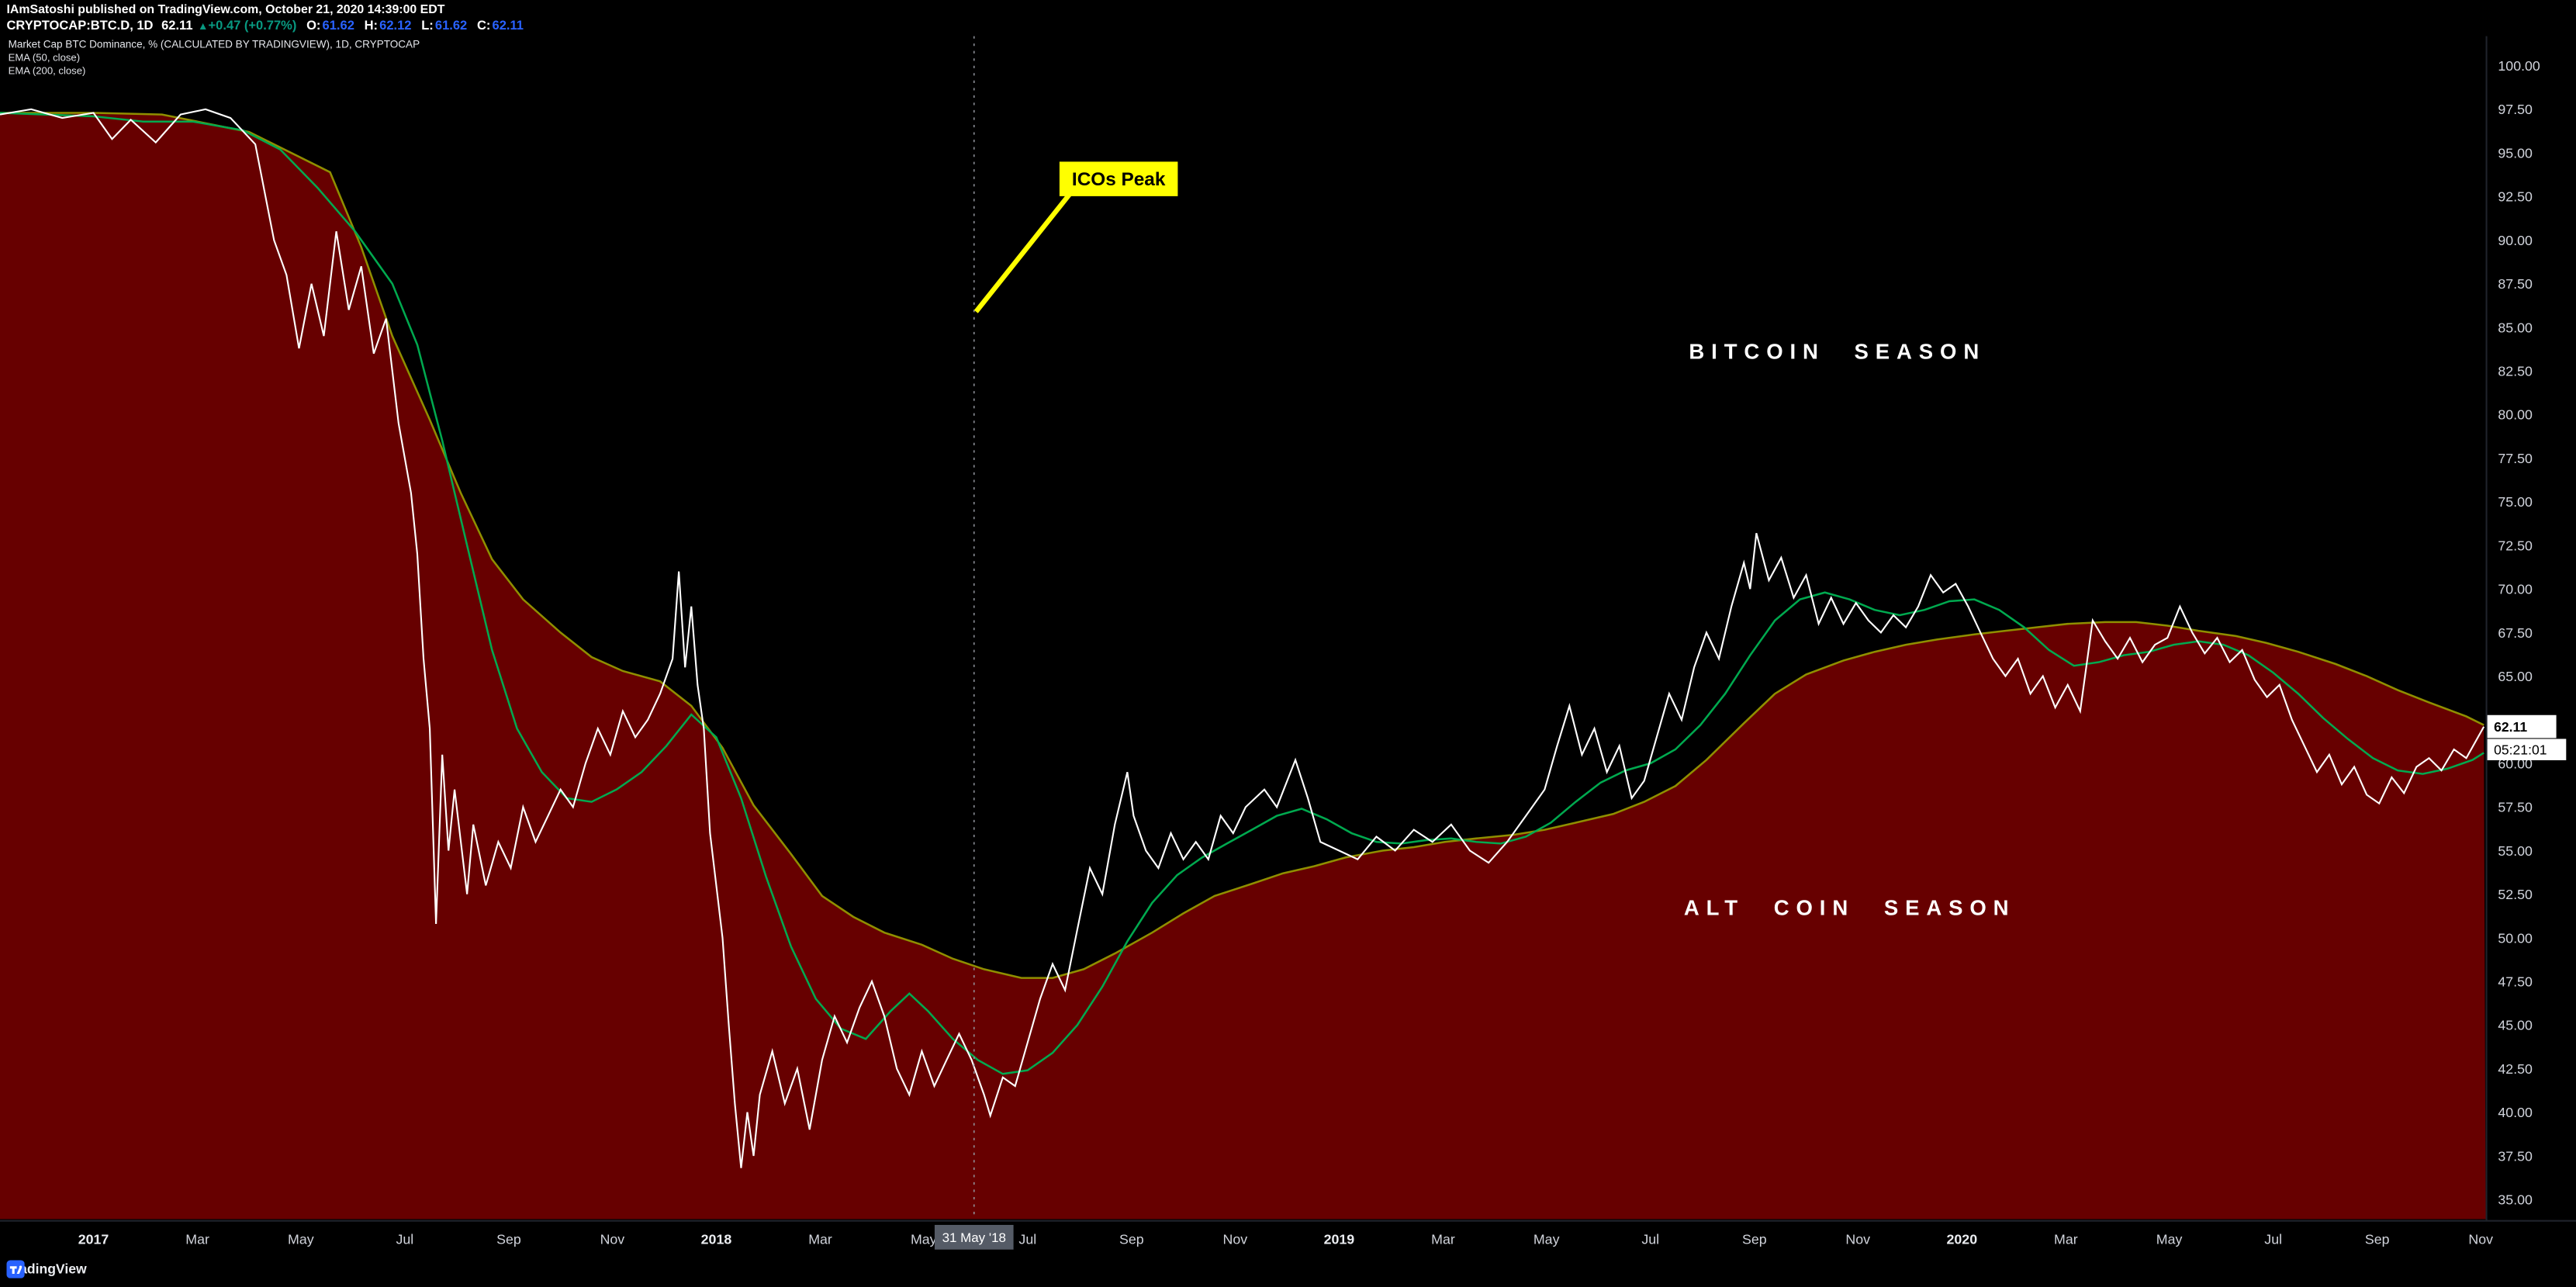  I want to click on price-tick-label: 70.00, so click(2515, 589).